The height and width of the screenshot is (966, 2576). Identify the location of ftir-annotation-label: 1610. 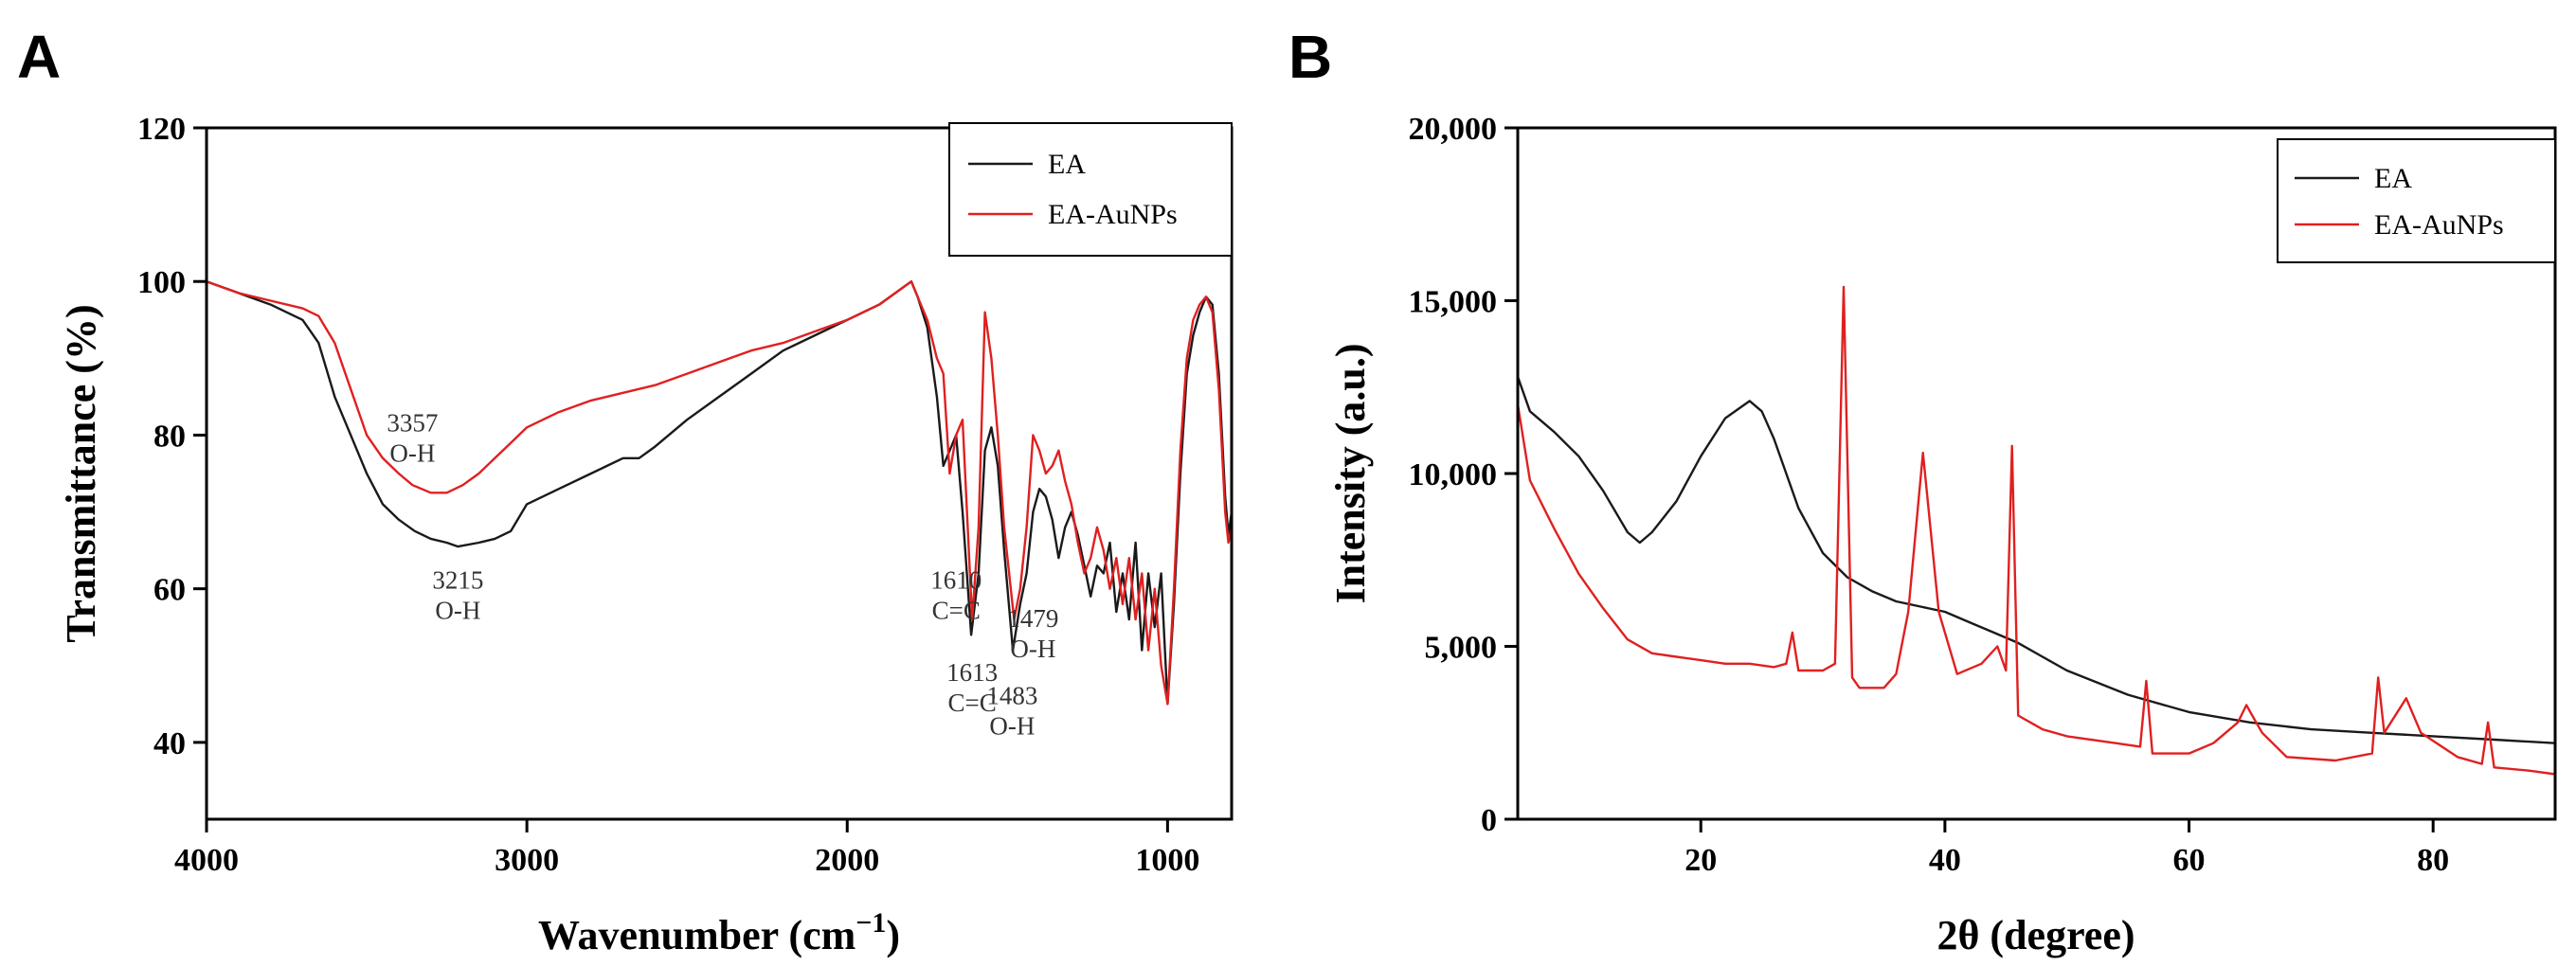
(956, 580).